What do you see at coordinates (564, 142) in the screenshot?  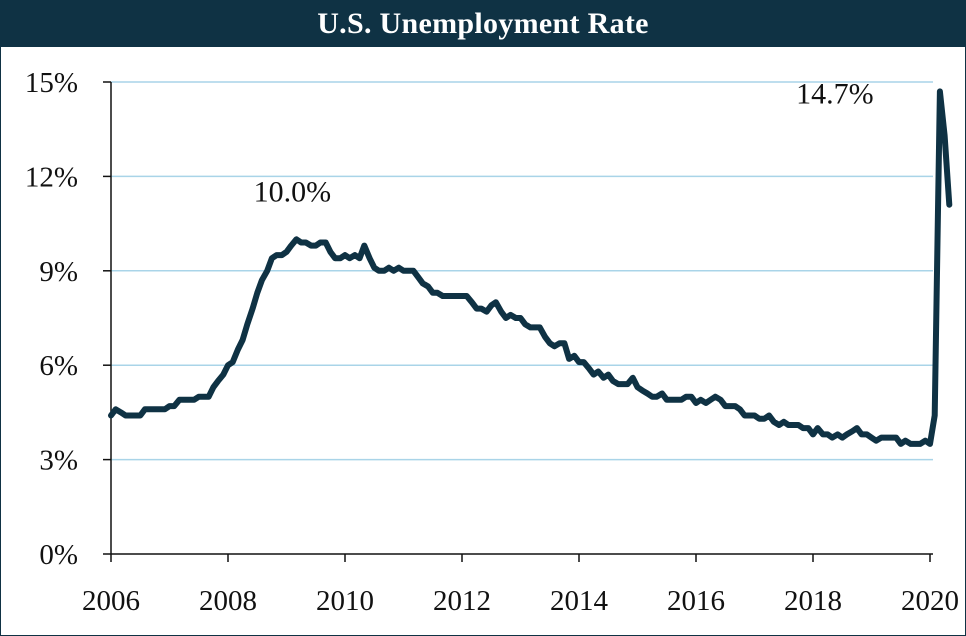 I see `annotations: 10.0% 14.7%` at bounding box center [564, 142].